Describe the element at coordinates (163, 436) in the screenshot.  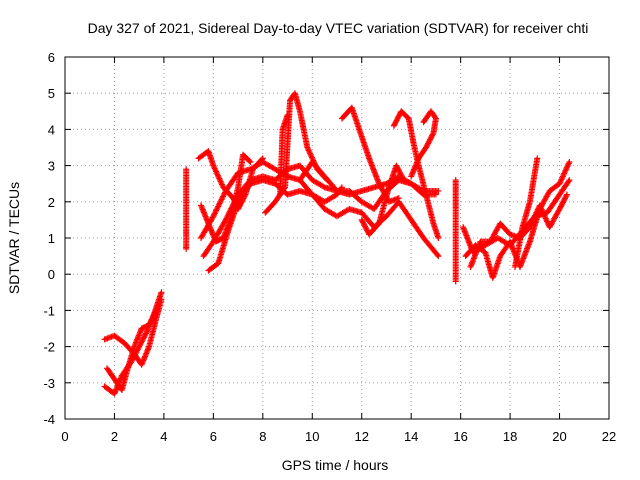
I see `x-tick-label: 4` at that location.